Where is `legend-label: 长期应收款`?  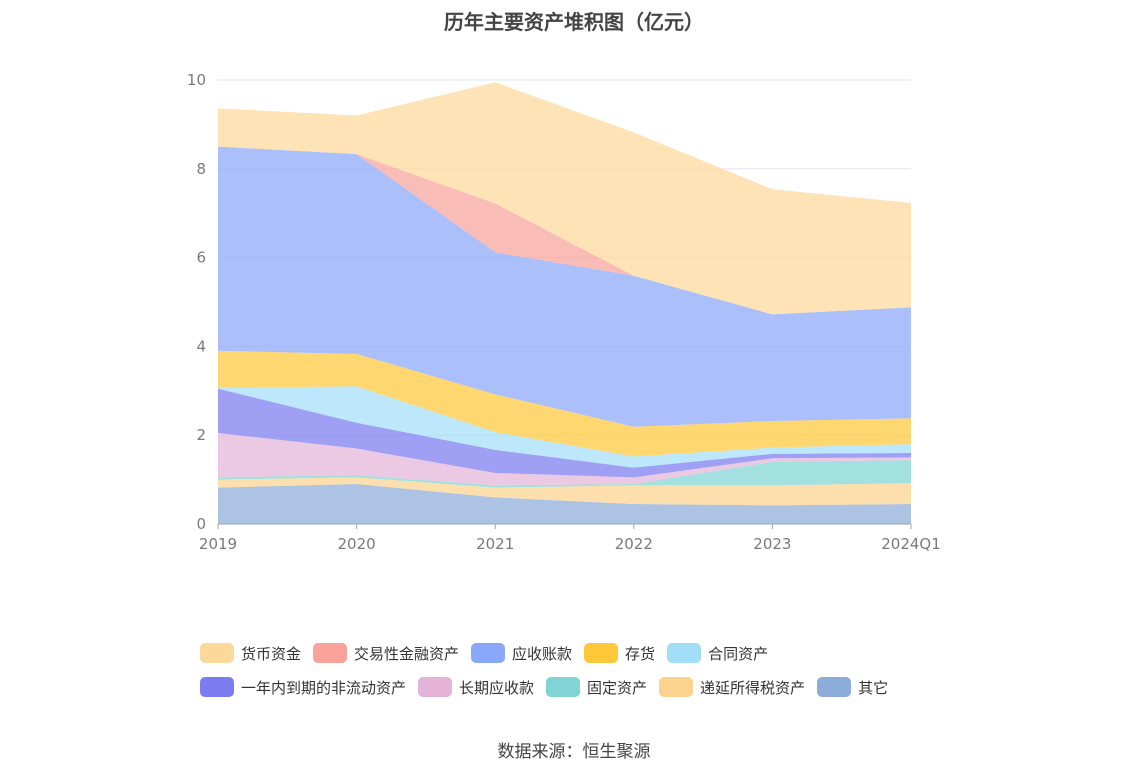 legend-label: 长期应收款 is located at coordinates (497, 687).